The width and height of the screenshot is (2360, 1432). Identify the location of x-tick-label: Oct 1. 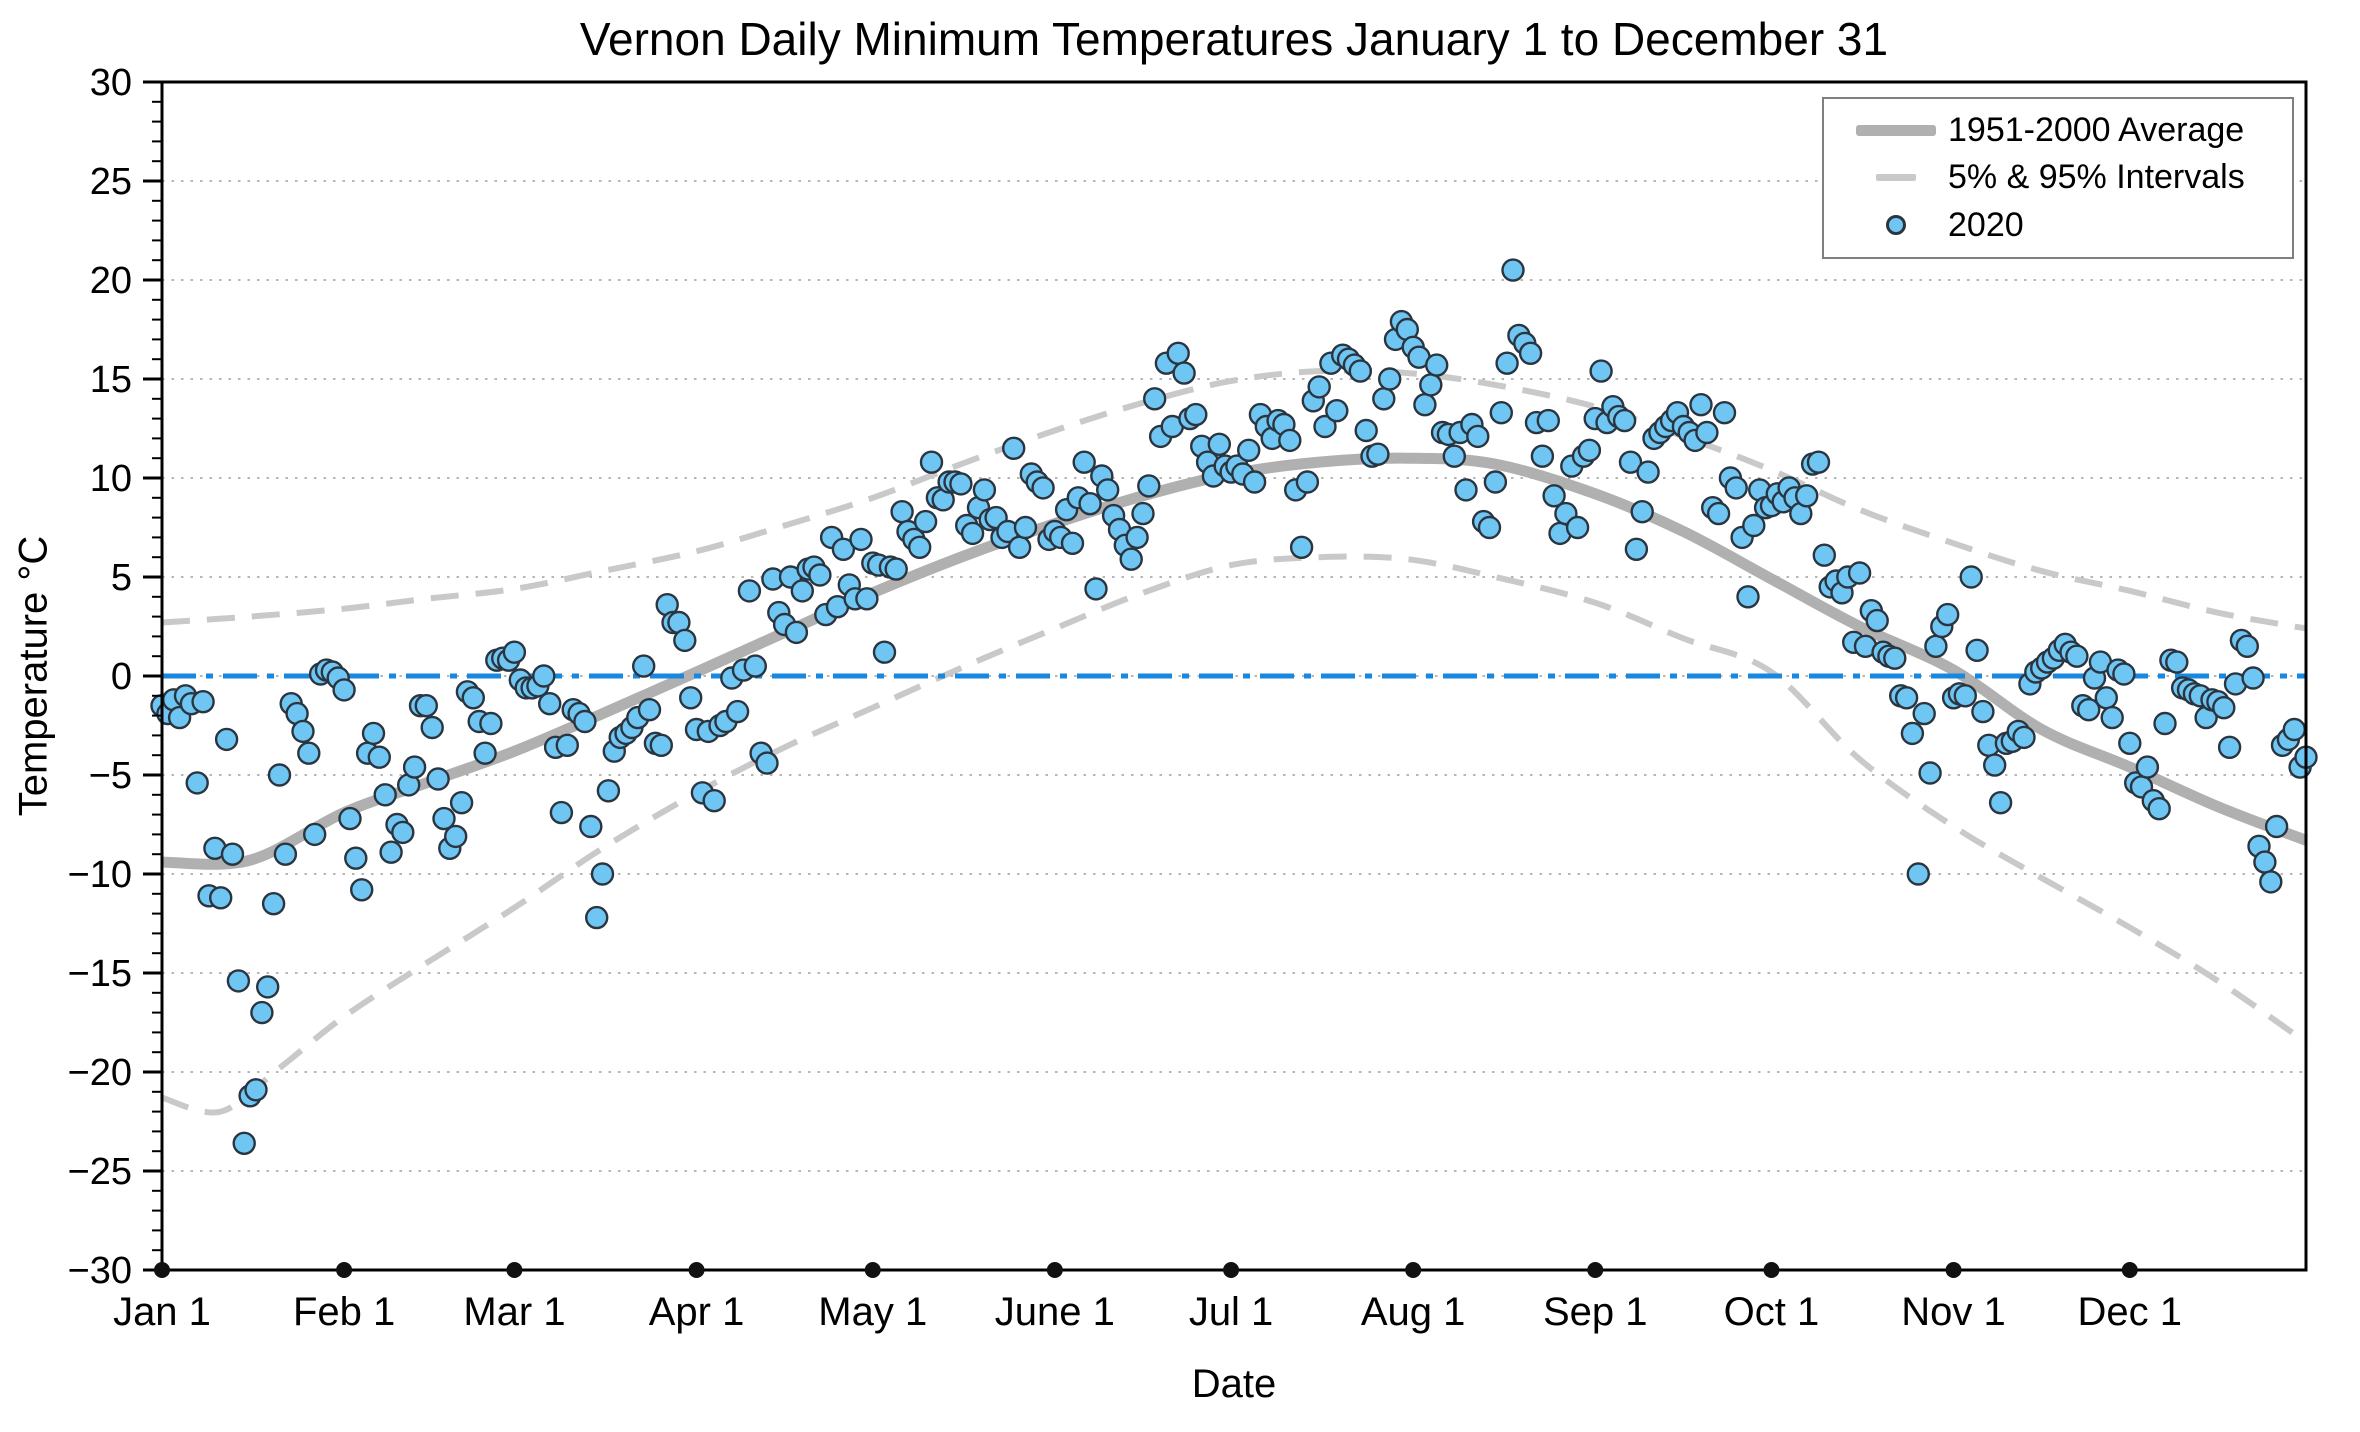
(1772, 1312).